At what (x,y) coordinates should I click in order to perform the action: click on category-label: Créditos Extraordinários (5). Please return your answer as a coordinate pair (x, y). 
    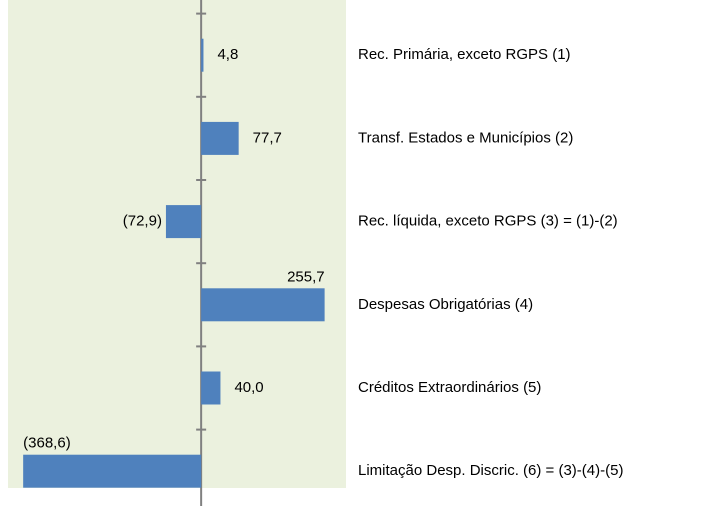
    Looking at the image, I should click on (449, 387).